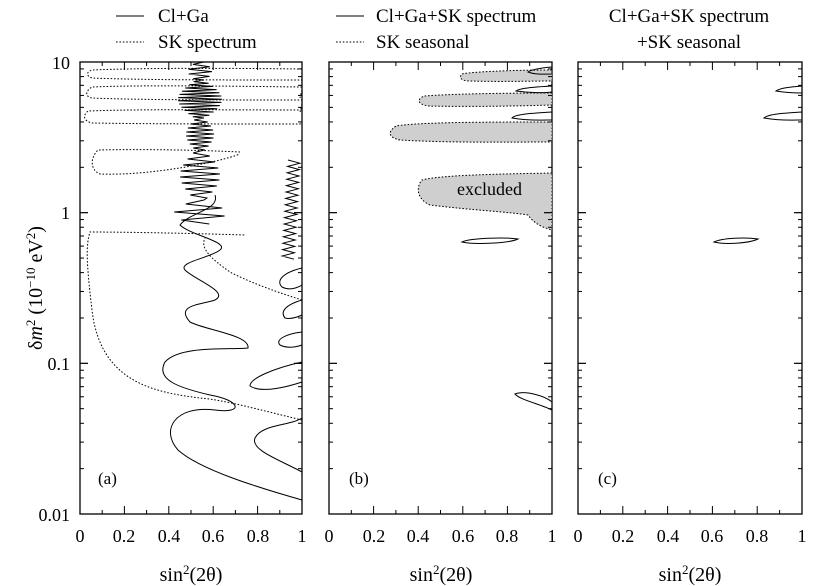 The image size is (830, 586). What do you see at coordinates (59, 364) in the screenshot?
I see `y-tick-label-a-0.1: 0.1` at bounding box center [59, 364].